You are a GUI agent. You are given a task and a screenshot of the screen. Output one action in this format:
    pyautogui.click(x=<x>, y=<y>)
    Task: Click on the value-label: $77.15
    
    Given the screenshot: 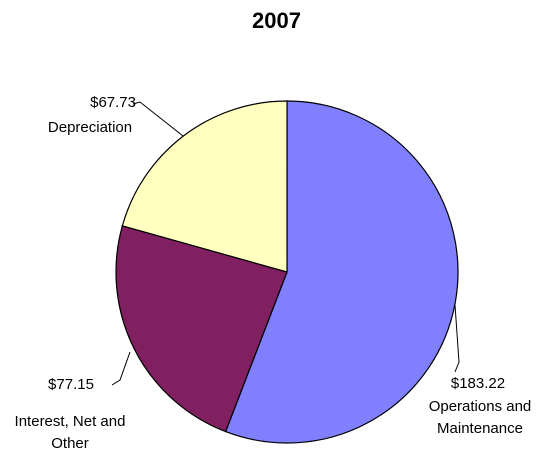 What is the action you would take?
    pyautogui.click(x=71, y=384)
    